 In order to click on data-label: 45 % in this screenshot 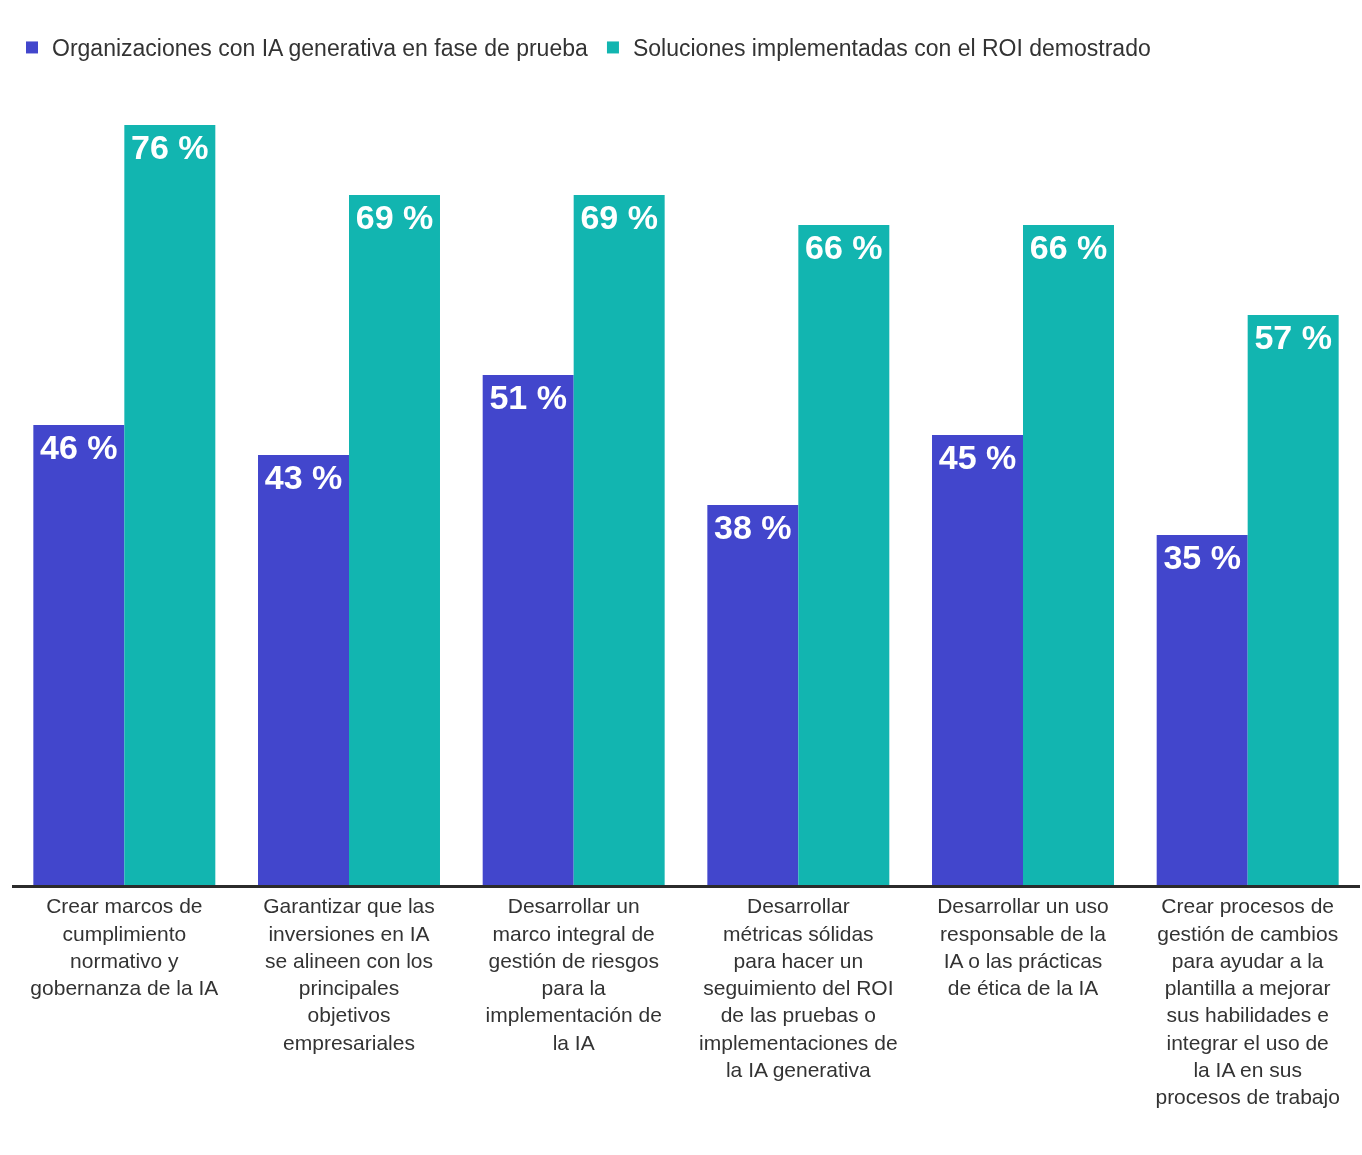, I will do `click(977, 457)`.